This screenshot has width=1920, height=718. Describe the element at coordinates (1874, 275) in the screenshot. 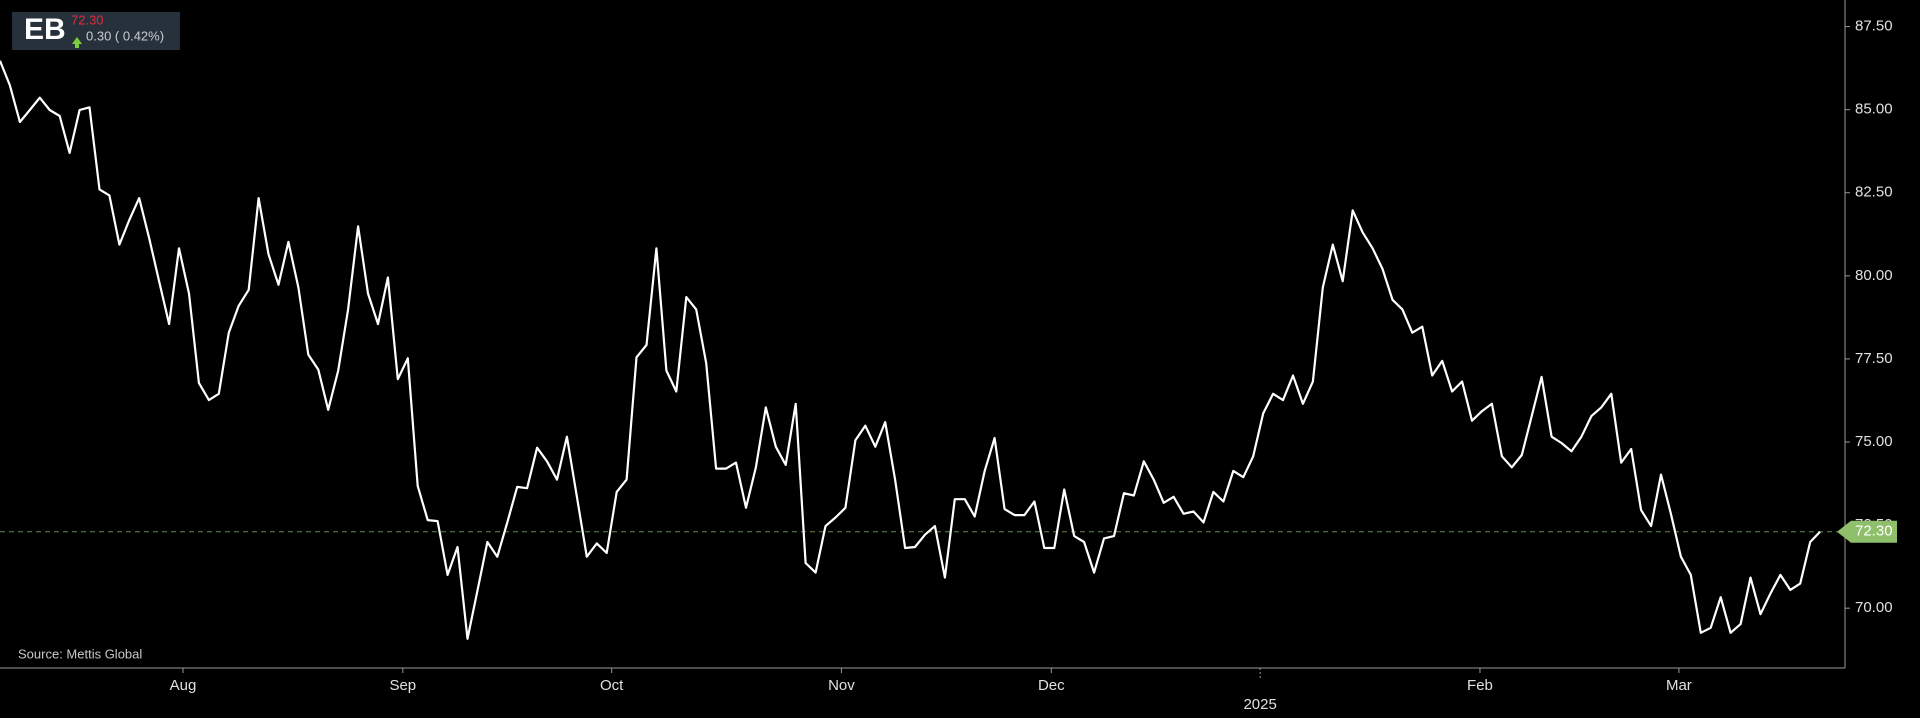

I see `y-tick-label: 80.00` at that location.